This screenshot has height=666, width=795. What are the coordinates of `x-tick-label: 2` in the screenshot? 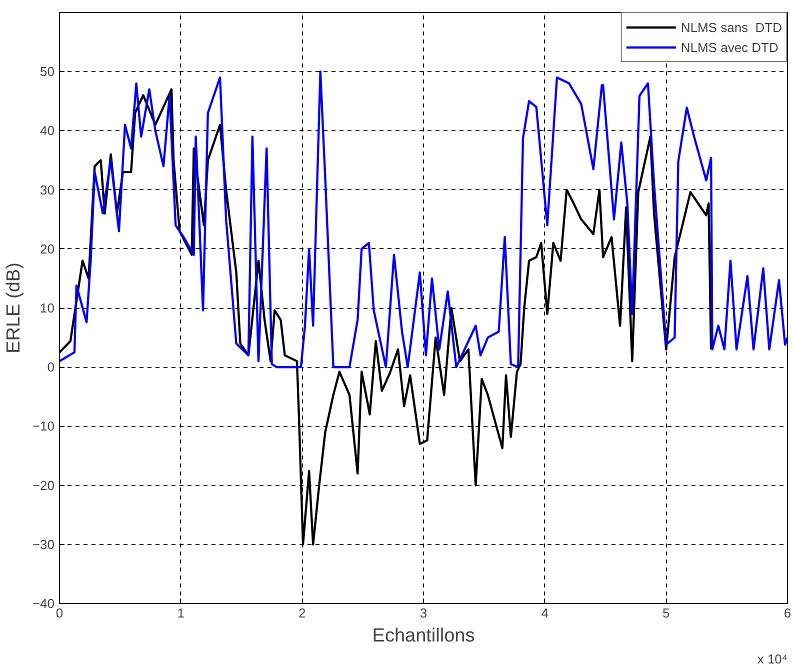 It's located at (302, 613).